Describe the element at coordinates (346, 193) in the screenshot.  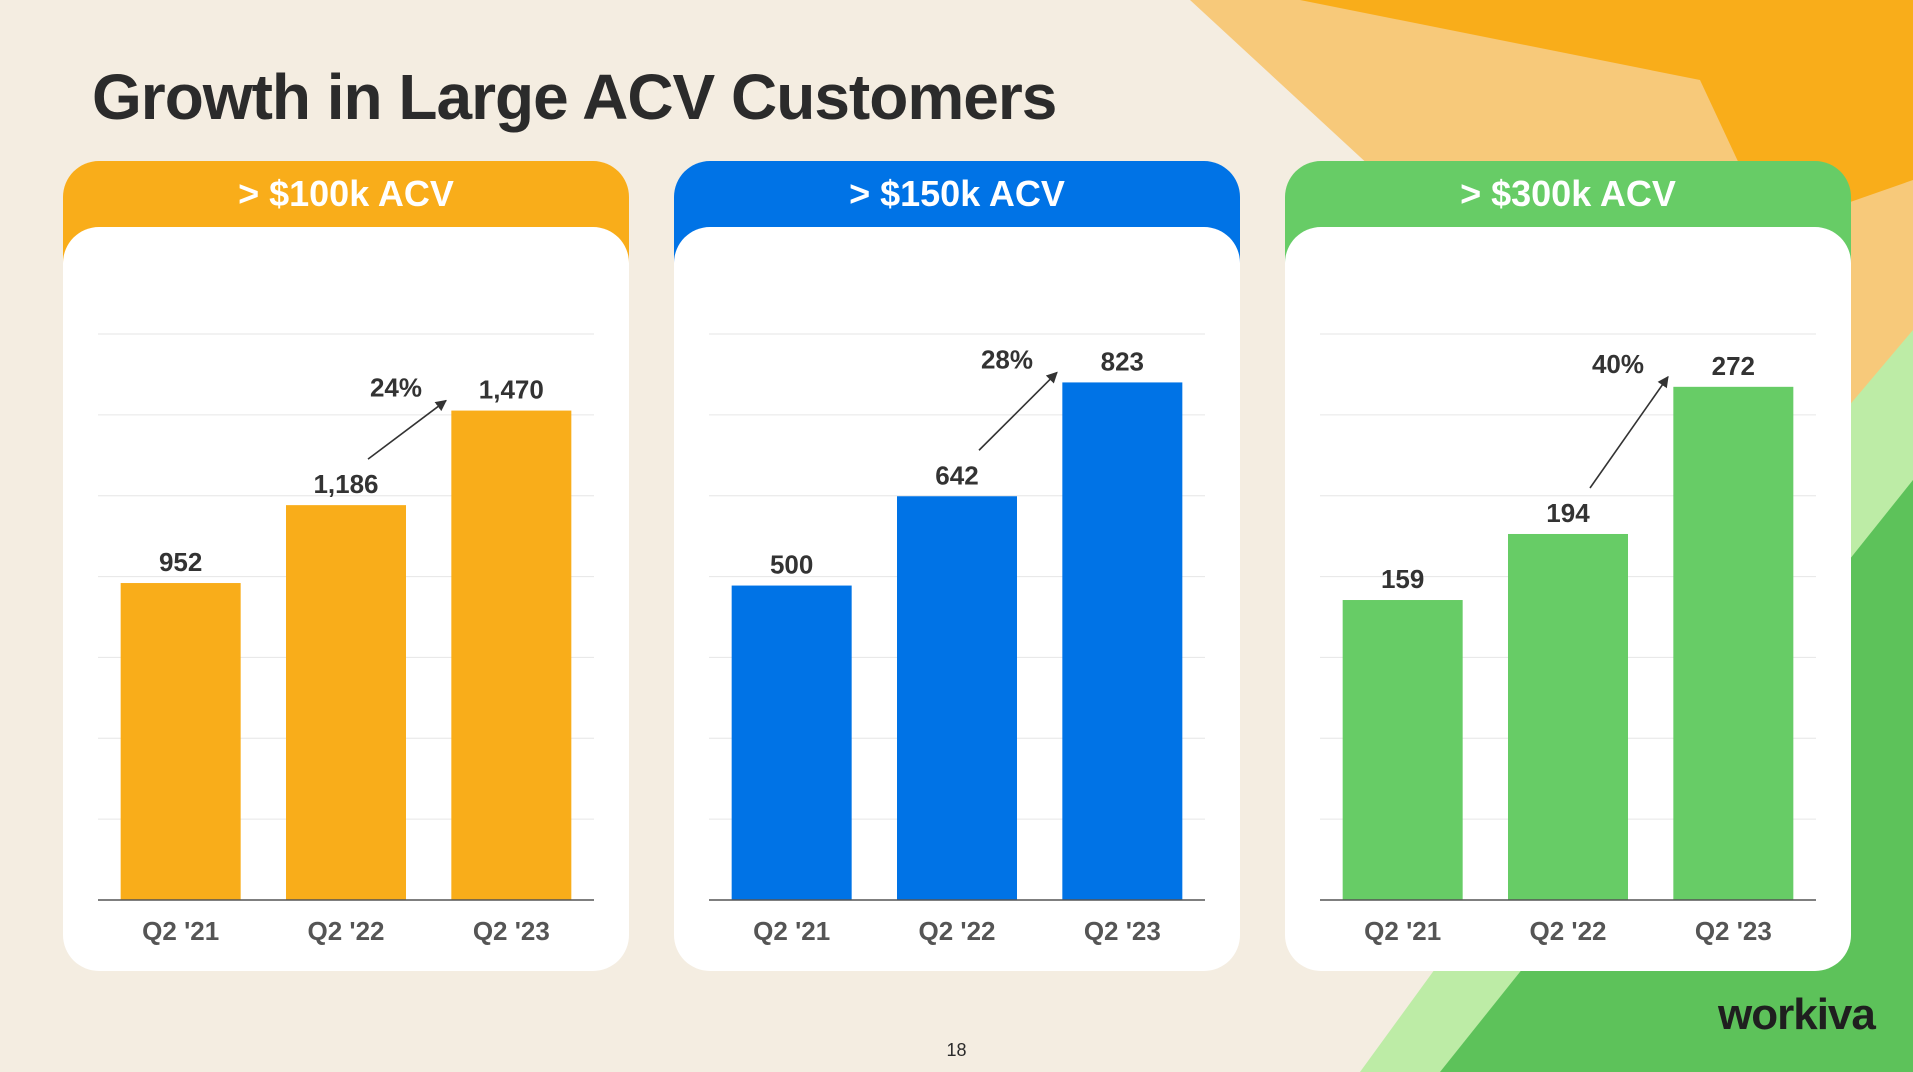
I see `panel-title: > $100k ACV` at that location.